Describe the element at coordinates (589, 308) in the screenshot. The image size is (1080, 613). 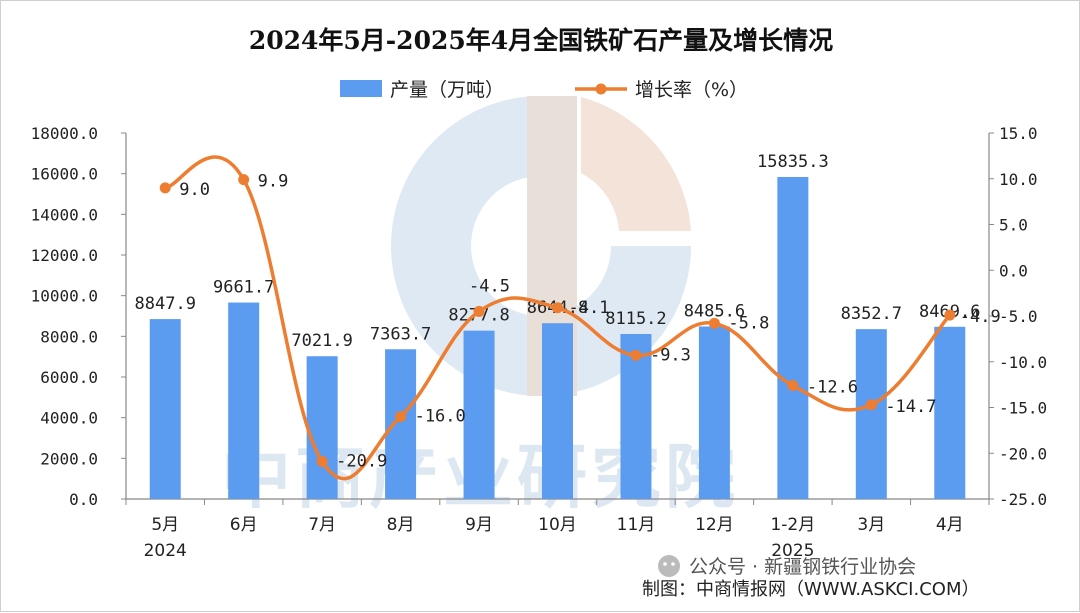
I see `line-data-label: -4.1` at that location.